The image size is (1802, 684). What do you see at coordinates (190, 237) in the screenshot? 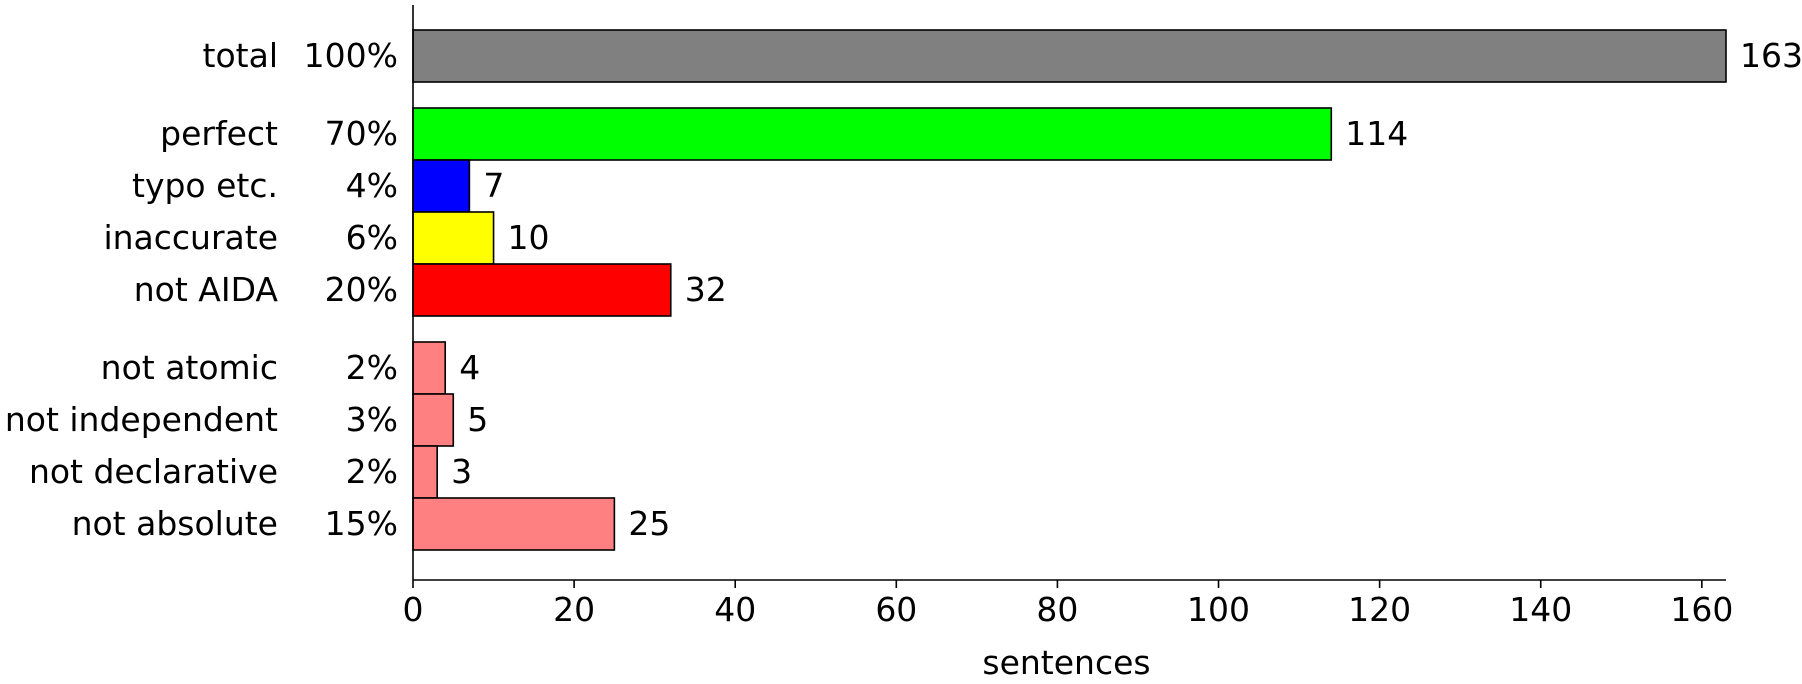
I see `category-label: inaccurate` at bounding box center [190, 237].